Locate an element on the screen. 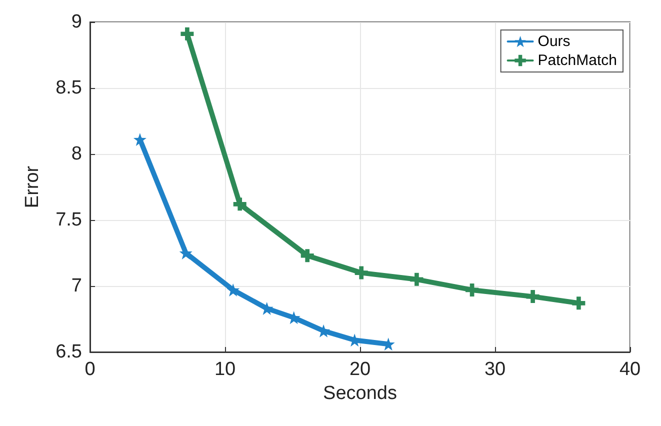 The image size is (661, 426). y-tick-label: 7.5 is located at coordinates (69, 220).